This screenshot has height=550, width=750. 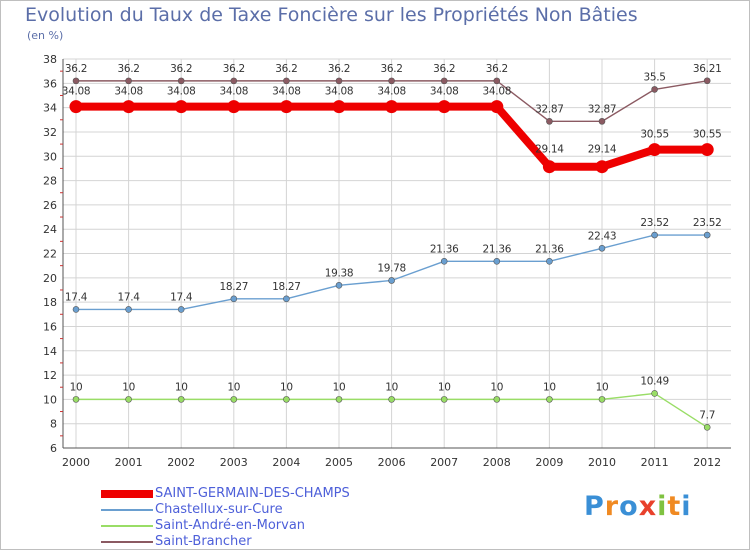 What do you see at coordinates (181, 462) in the screenshot?
I see `x-tick-label: 2002` at bounding box center [181, 462].